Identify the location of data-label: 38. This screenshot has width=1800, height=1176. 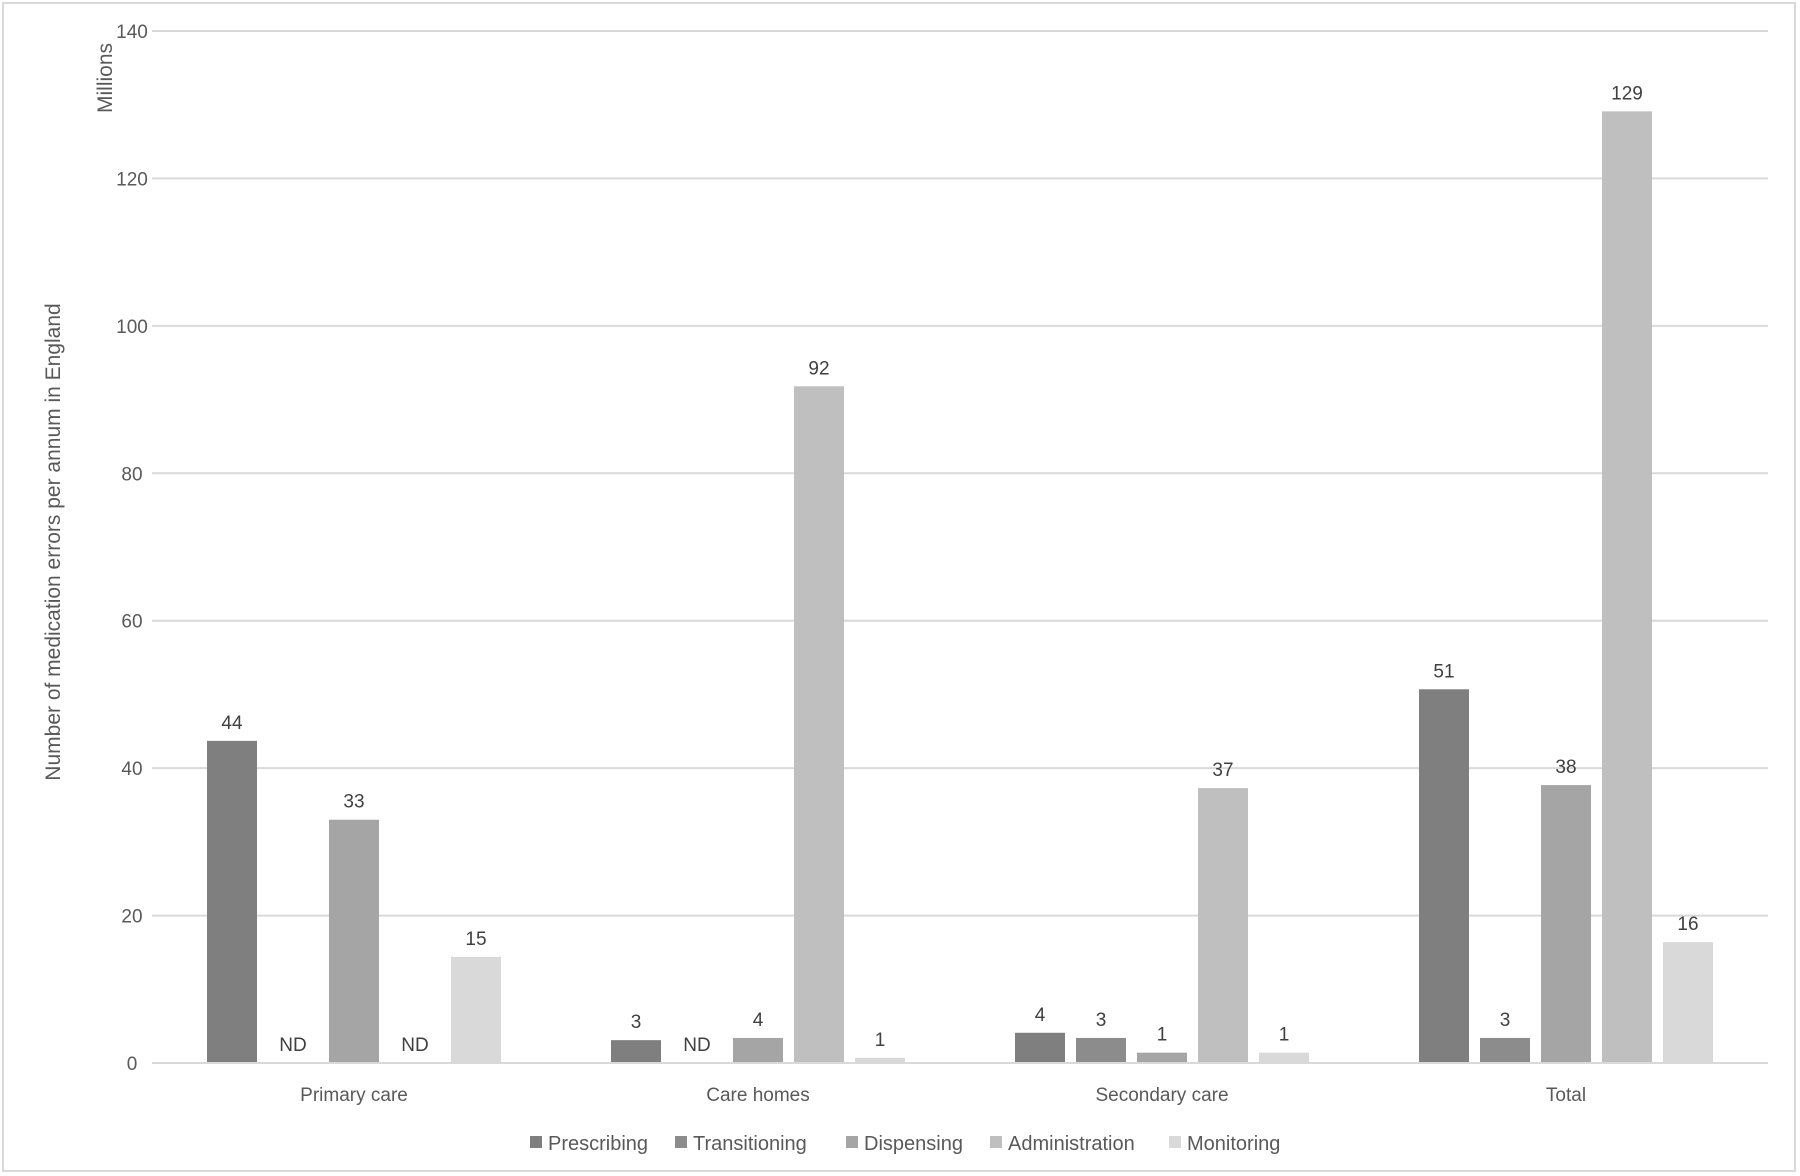
(1565, 767).